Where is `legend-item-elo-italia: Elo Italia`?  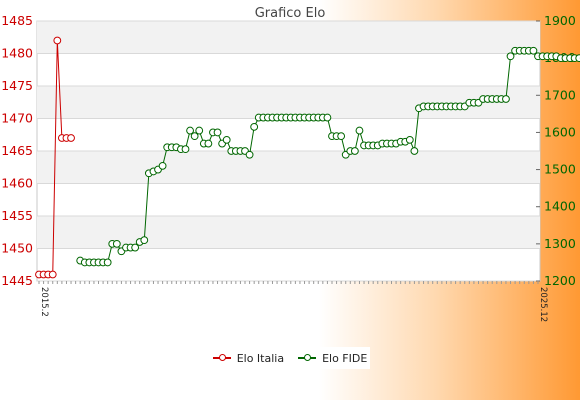 legend-item-elo-italia: Elo Italia is located at coordinates (248, 358).